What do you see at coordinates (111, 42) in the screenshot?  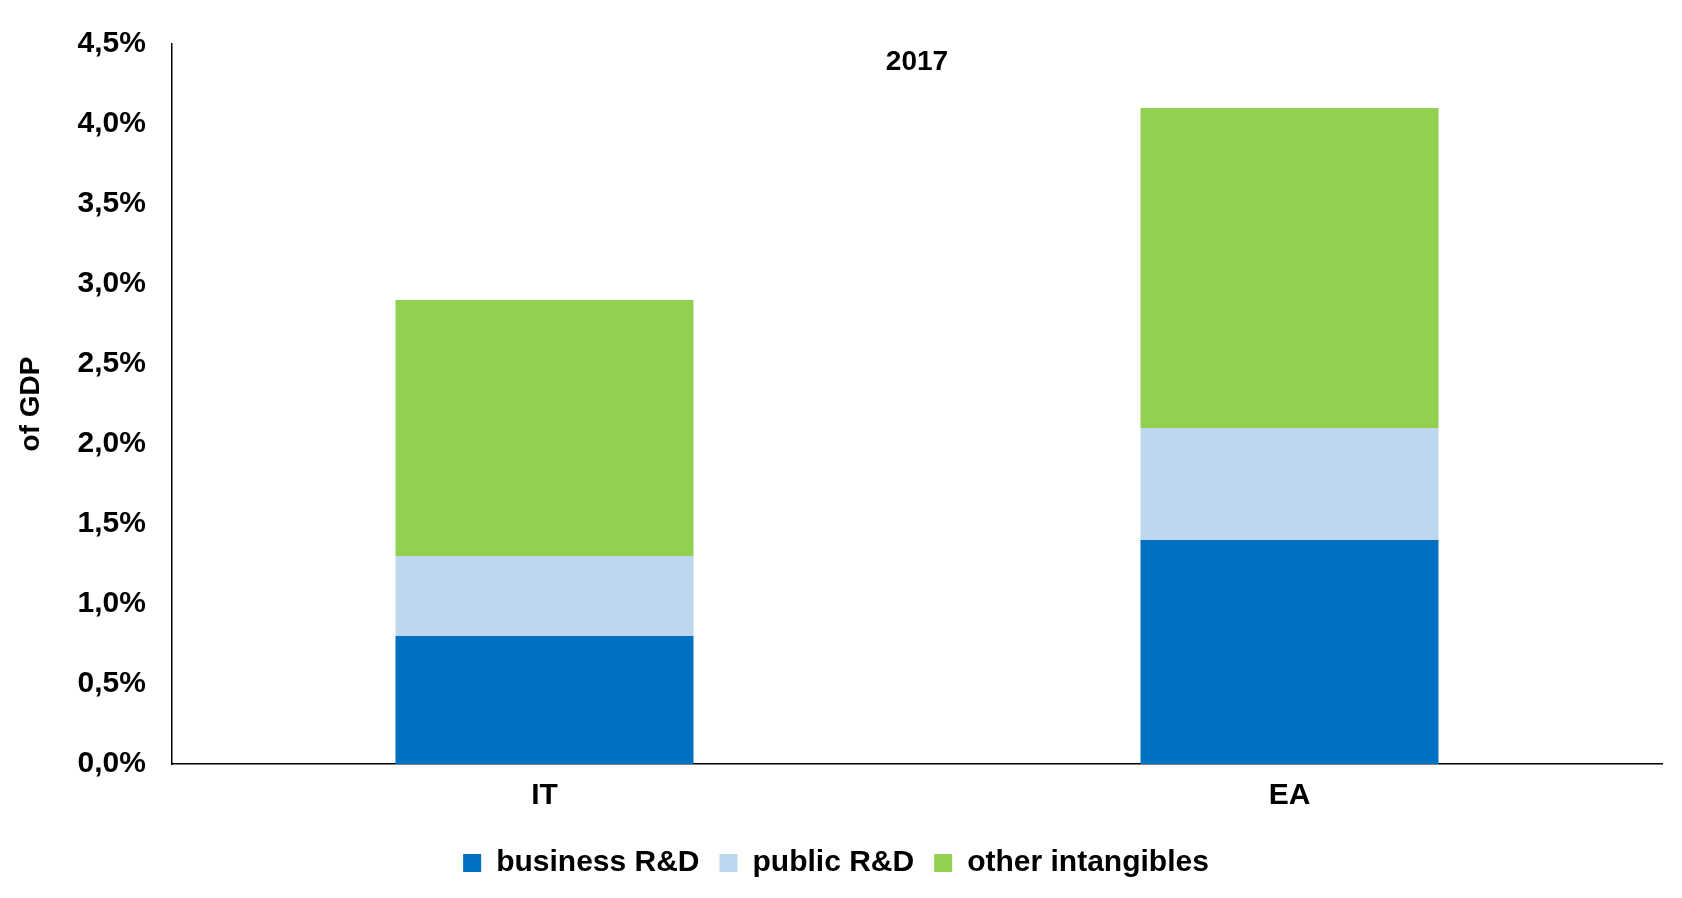 I see `y-tick-label: 4,5%` at bounding box center [111, 42].